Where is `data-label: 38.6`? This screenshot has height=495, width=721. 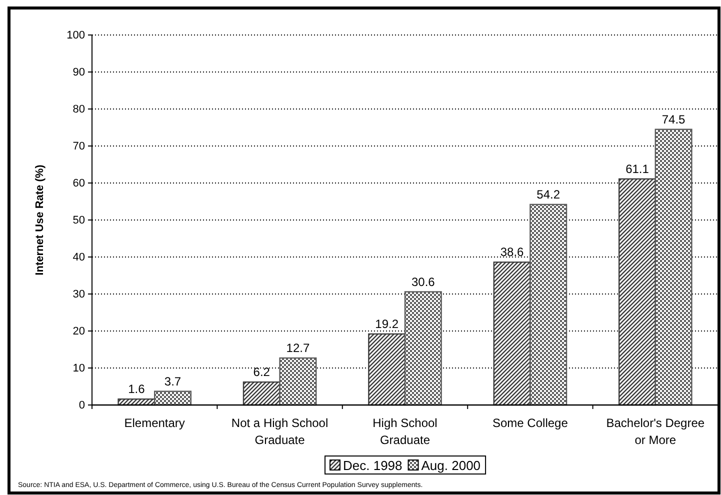 data-label: 38.6 is located at coordinates (512, 252).